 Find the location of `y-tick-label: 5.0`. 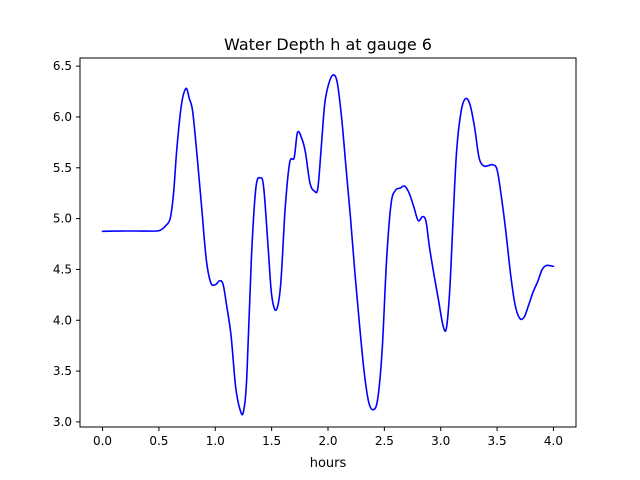

y-tick-label: 5.0 is located at coordinates (62, 219).